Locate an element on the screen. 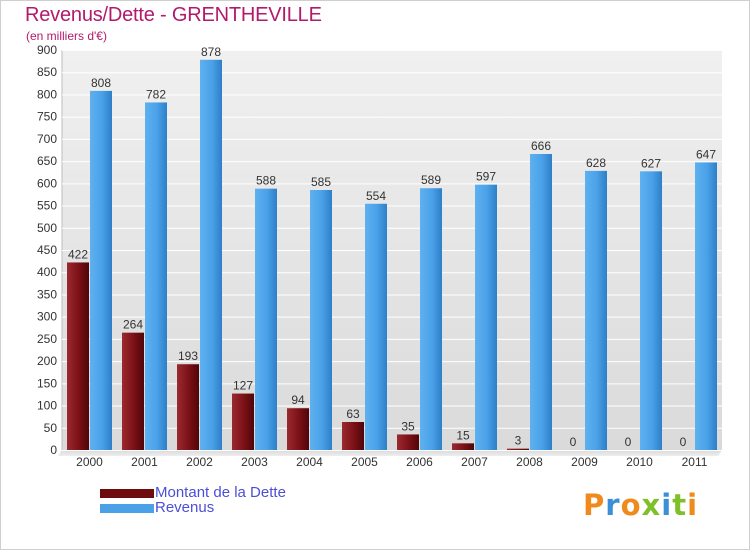 The width and height of the screenshot is (750, 550). x-tick-label-2006: 2006 is located at coordinates (419, 462).